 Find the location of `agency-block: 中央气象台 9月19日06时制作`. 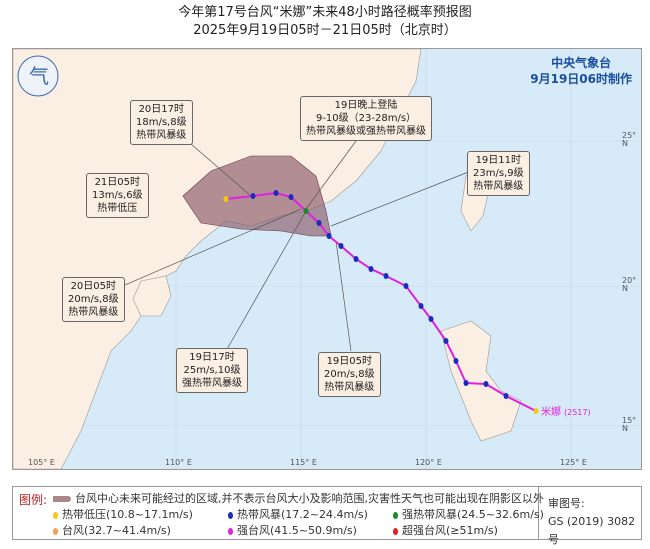

agency-block: 中央气象台 9月19日06时制作 is located at coordinates (581, 71).